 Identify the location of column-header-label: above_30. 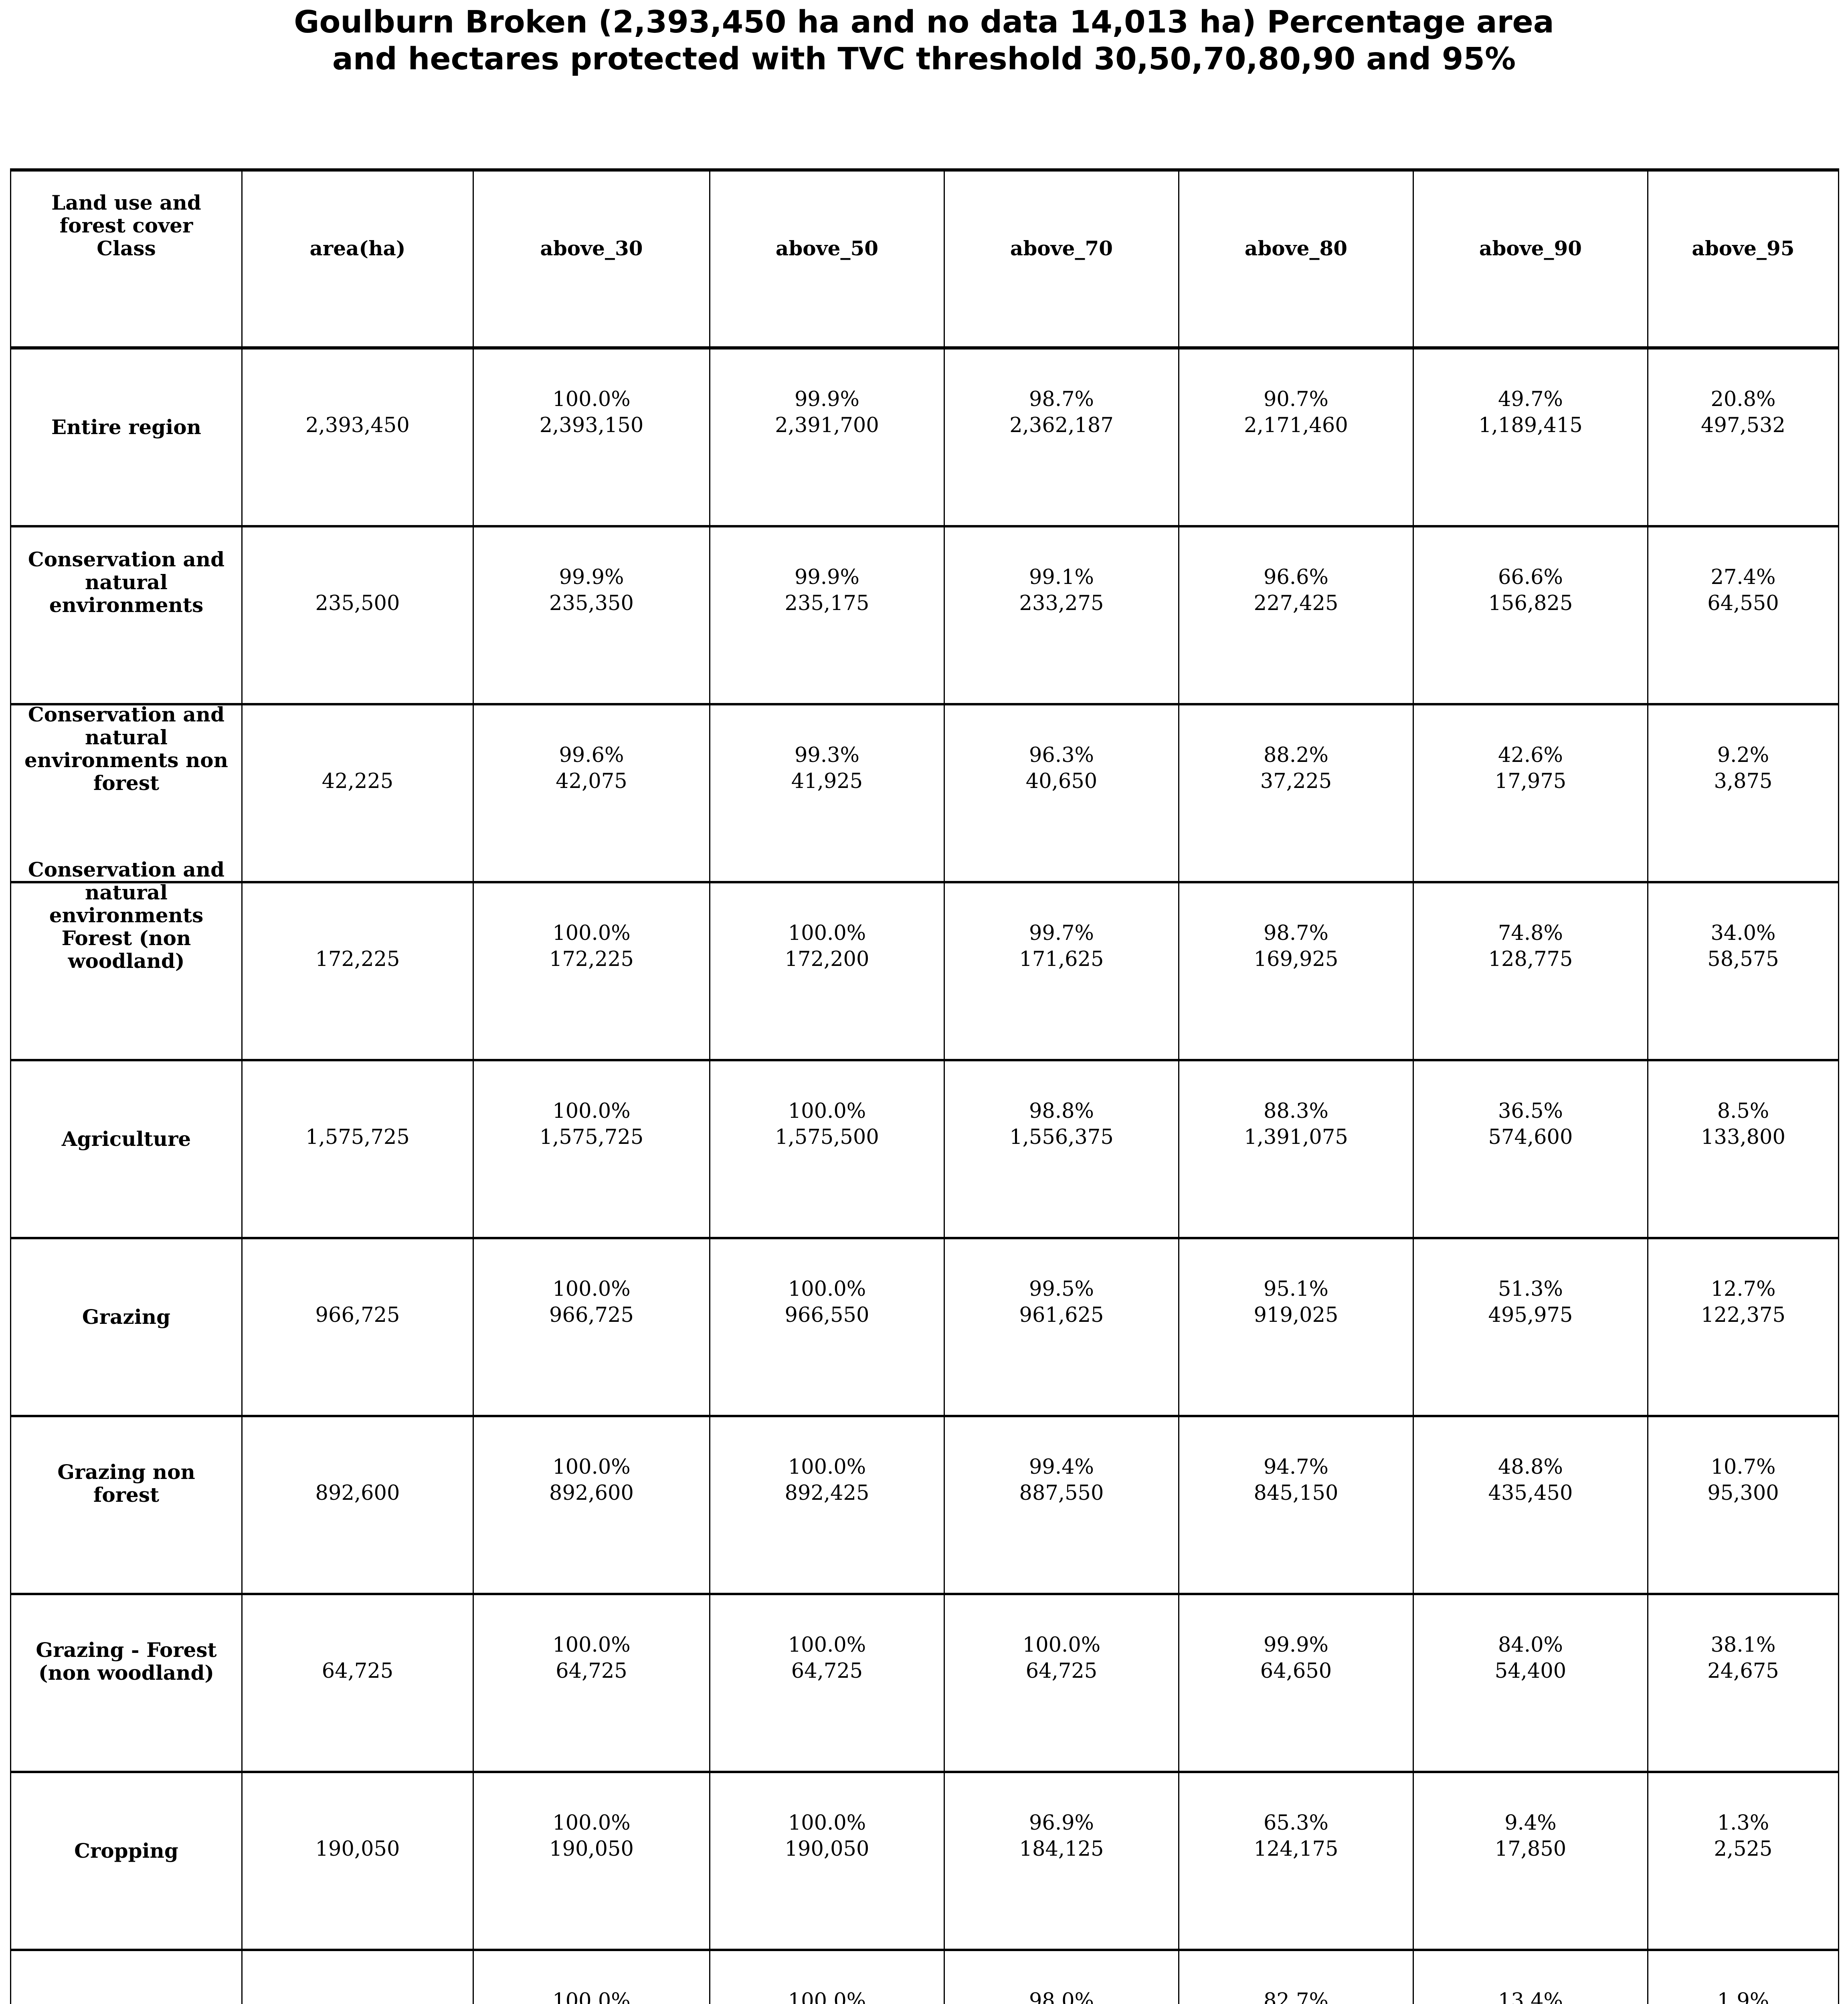
(591, 248).